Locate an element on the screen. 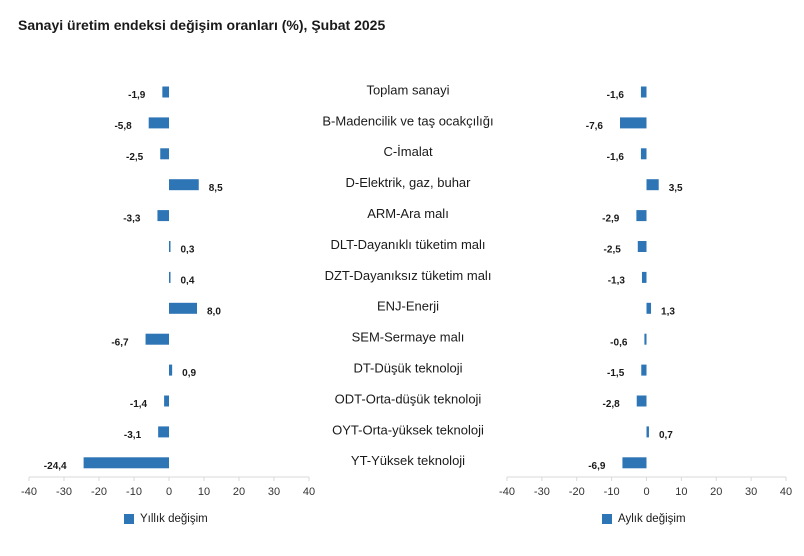 This screenshot has height=556, width=804. x-tick-label-monthly: -40 is located at coordinates (507, 492).